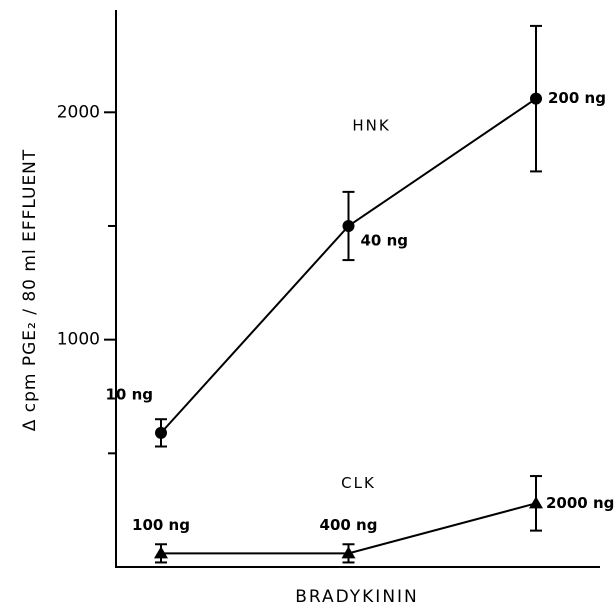  I want to click on y-tick-label: 2000, so click(78, 112).